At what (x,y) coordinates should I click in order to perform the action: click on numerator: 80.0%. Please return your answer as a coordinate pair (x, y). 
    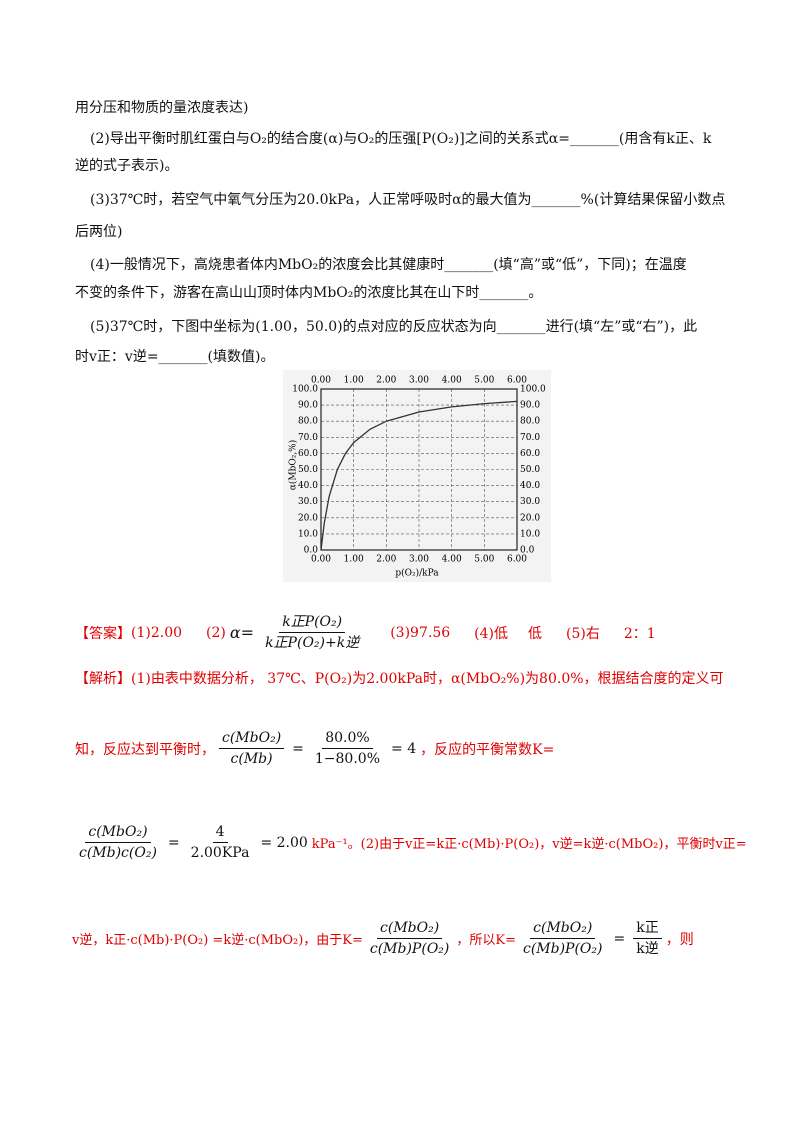
    Looking at the image, I should click on (347, 738).